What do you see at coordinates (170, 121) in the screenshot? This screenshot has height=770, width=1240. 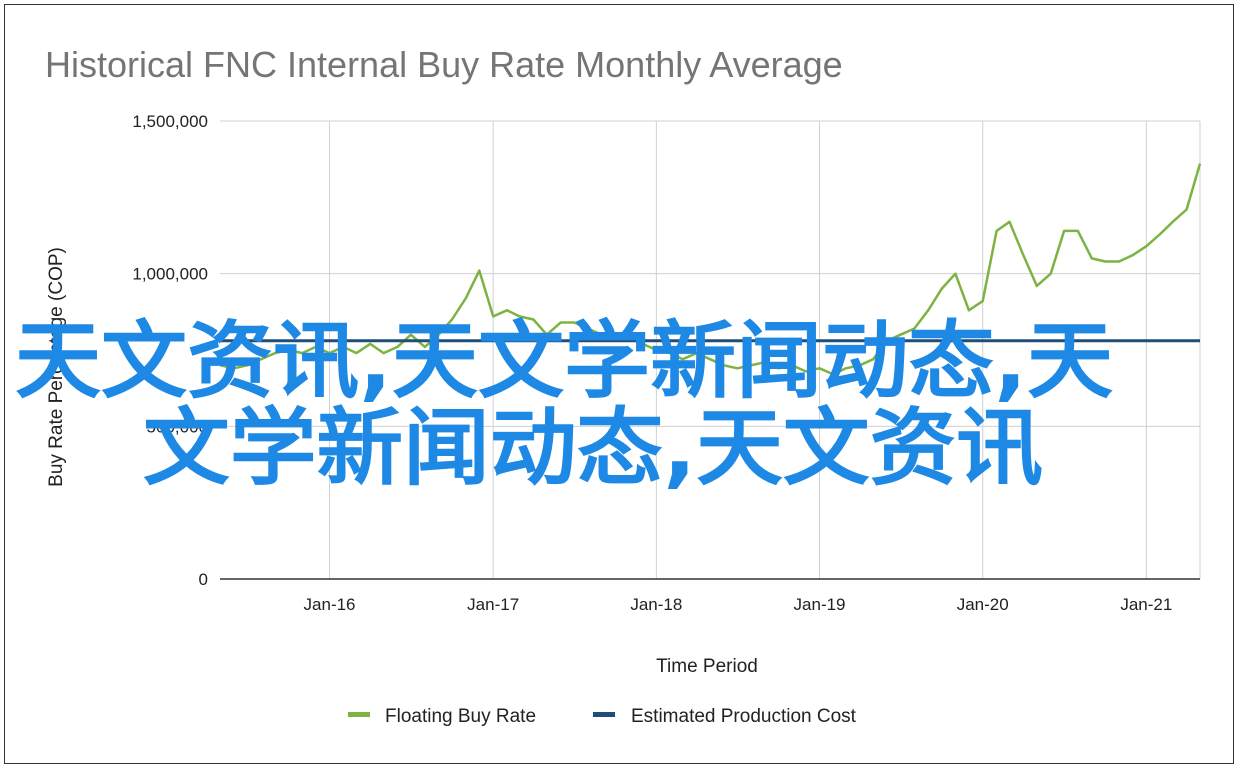 I see `y-tick-label: 1,500,000` at bounding box center [170, 121].